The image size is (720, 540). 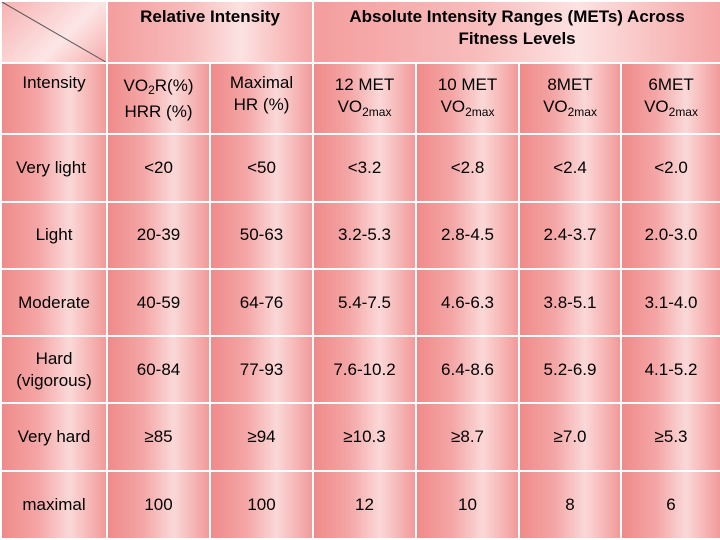 I want to click on maxhr-cell: 77-93, so click(x=261, y=370).